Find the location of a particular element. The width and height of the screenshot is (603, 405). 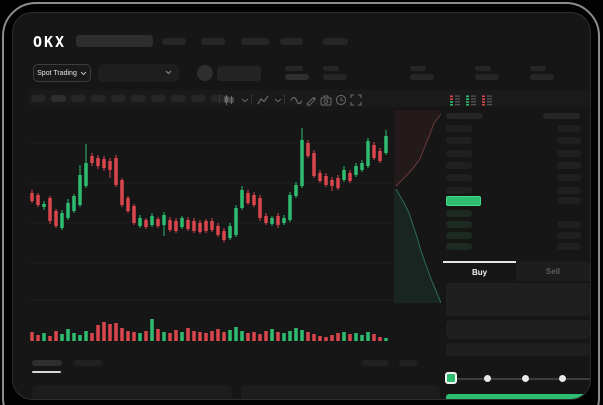

tab-sell: Sell is located at coordinates (553, 271).